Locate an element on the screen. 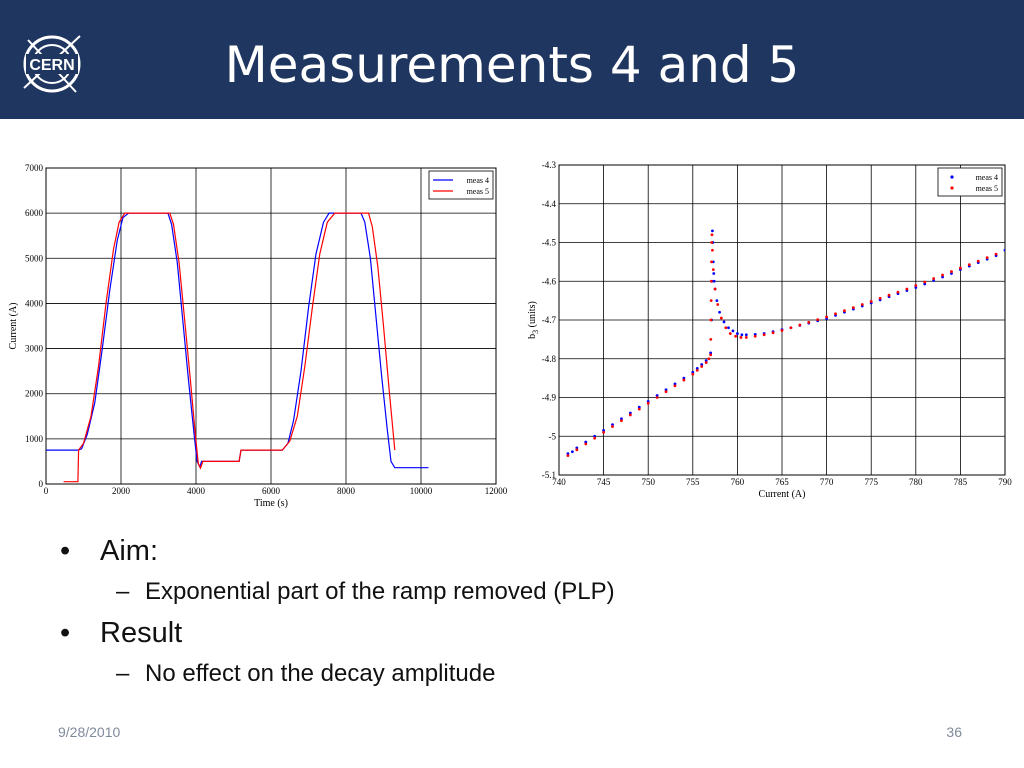 Image resolution: width=1024 pixels, height=768 pixels. footer-date: 9/28/2010 is located at coordinates (89, 732).